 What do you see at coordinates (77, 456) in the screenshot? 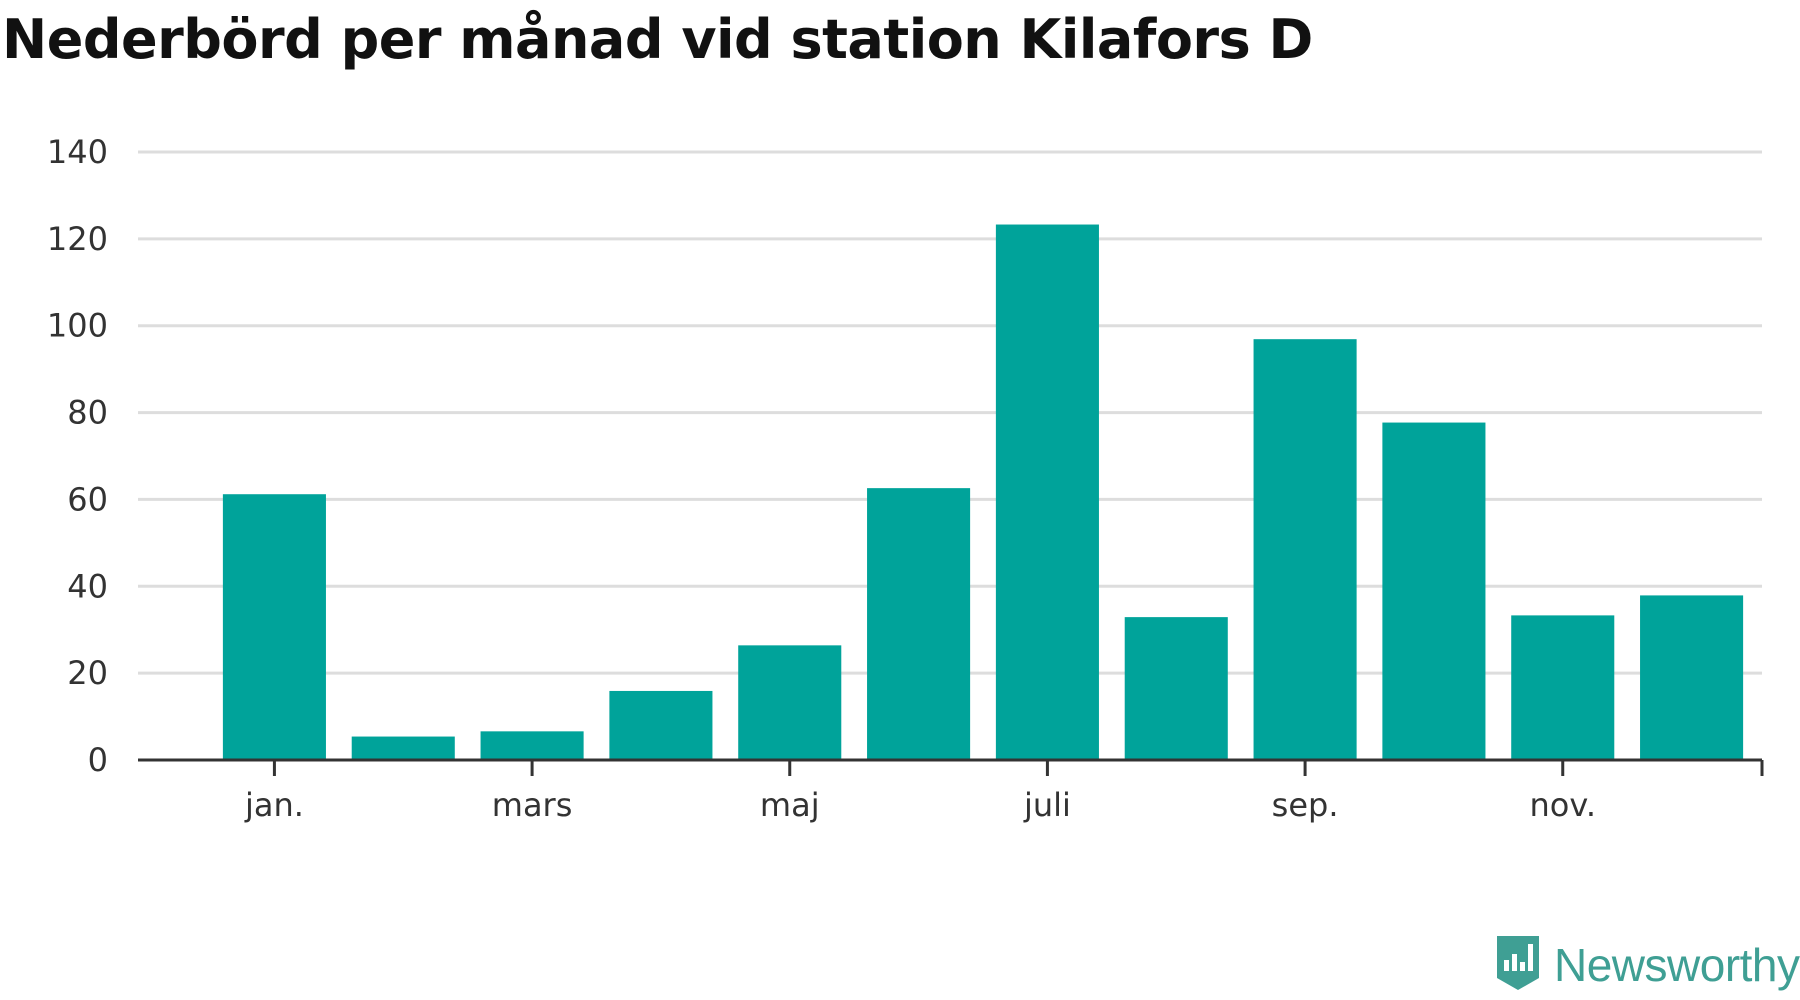
I see `y-tick-labels: 0 20 40 60 80 100 120 140` at bounding box center [77, 456].